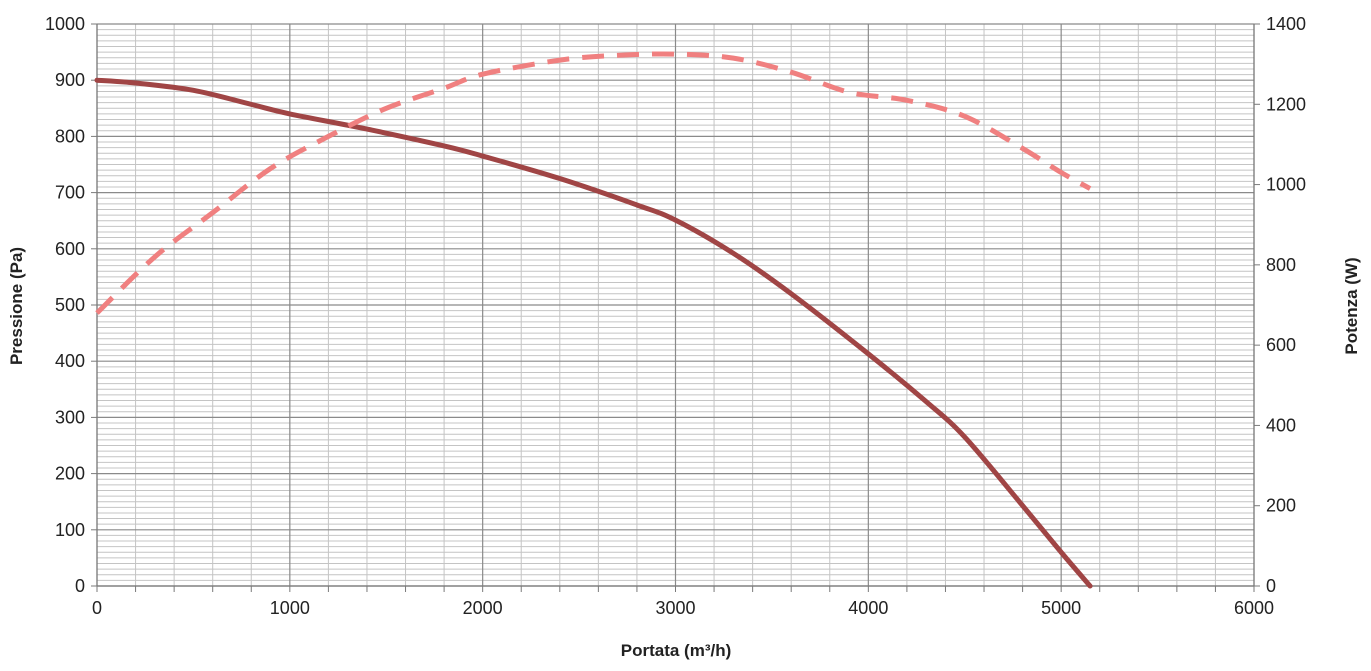 This screenshot has width=1371, height=671. What do you see at coordinates (290, 608) in the screenshot?
I see `x-tick-label: 1000` at bounding box center [290, 608].